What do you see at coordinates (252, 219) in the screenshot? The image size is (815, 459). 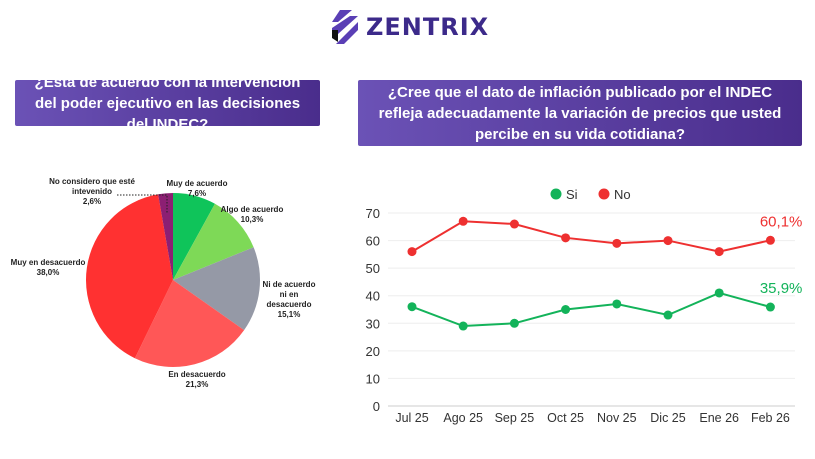 I see `pie-value-label: 10,3%` at bounding box center [252, 219].